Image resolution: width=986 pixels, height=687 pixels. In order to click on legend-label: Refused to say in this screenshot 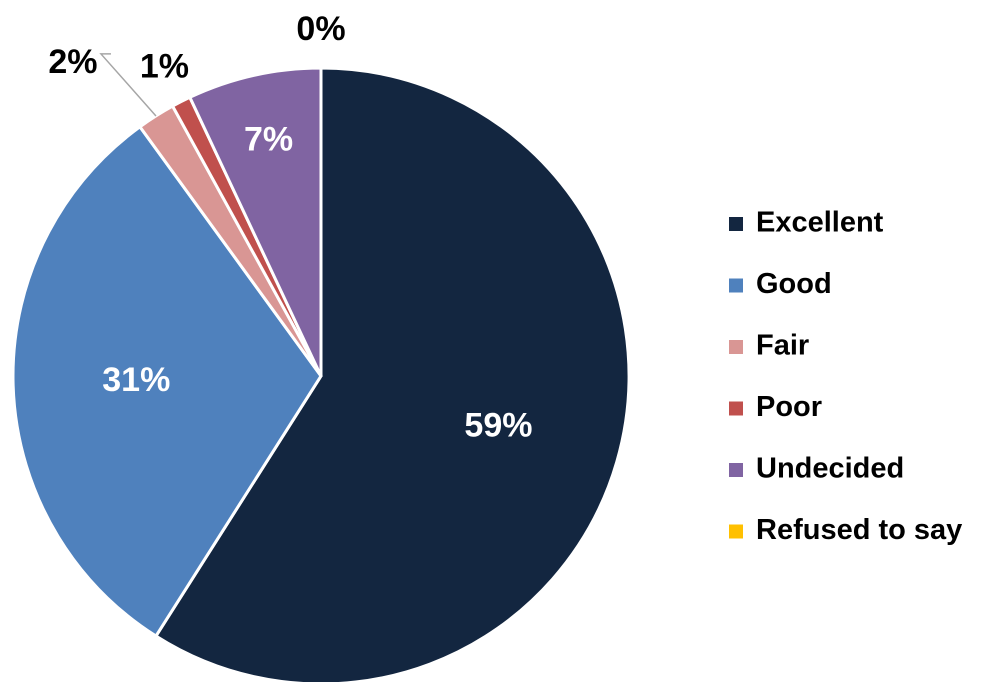, I will do `click(859, 530)`.